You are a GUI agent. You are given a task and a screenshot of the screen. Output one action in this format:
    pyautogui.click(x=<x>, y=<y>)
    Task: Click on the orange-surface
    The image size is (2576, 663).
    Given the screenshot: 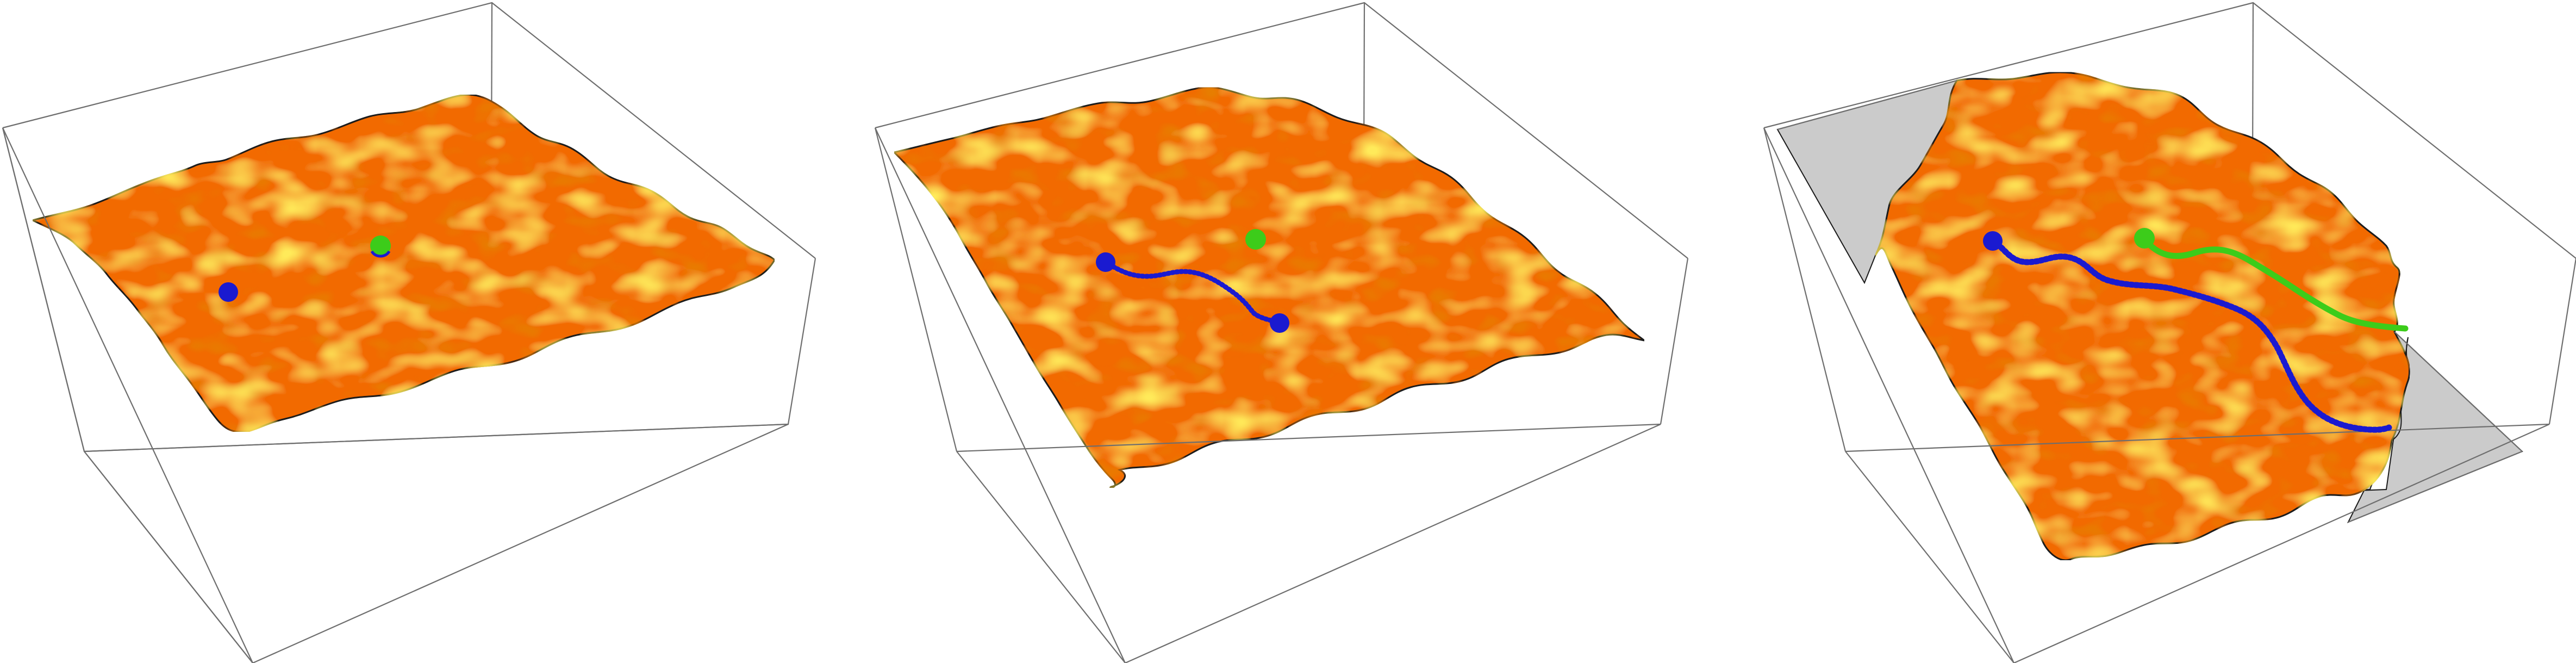 What is the action you would take?
    pyautogui.click(x=403, y=263)
    